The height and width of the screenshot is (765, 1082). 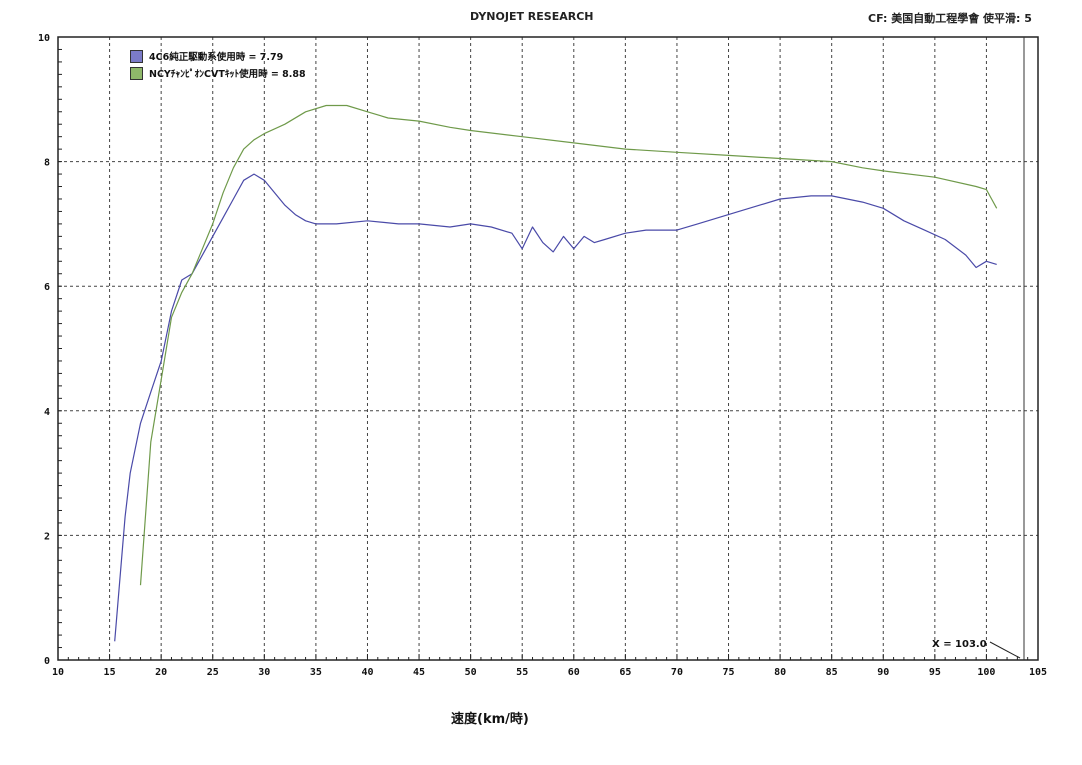 I want to click on cursor-marker-line, so click(x=1005, y=650).